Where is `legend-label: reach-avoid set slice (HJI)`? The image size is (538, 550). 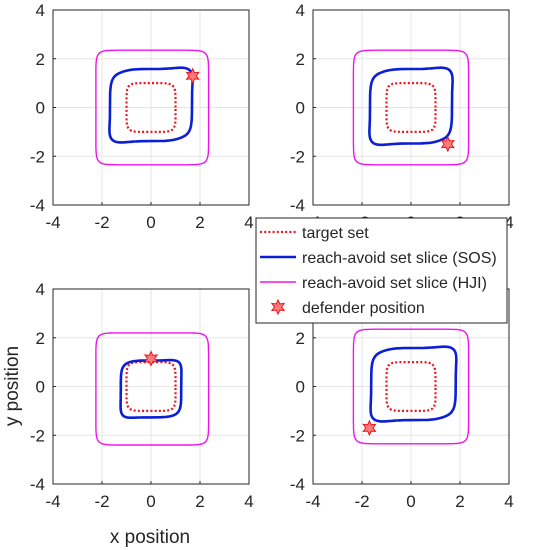 legend-label: reach-avoid set slice (HJI) is located at coordinates (394, 283).